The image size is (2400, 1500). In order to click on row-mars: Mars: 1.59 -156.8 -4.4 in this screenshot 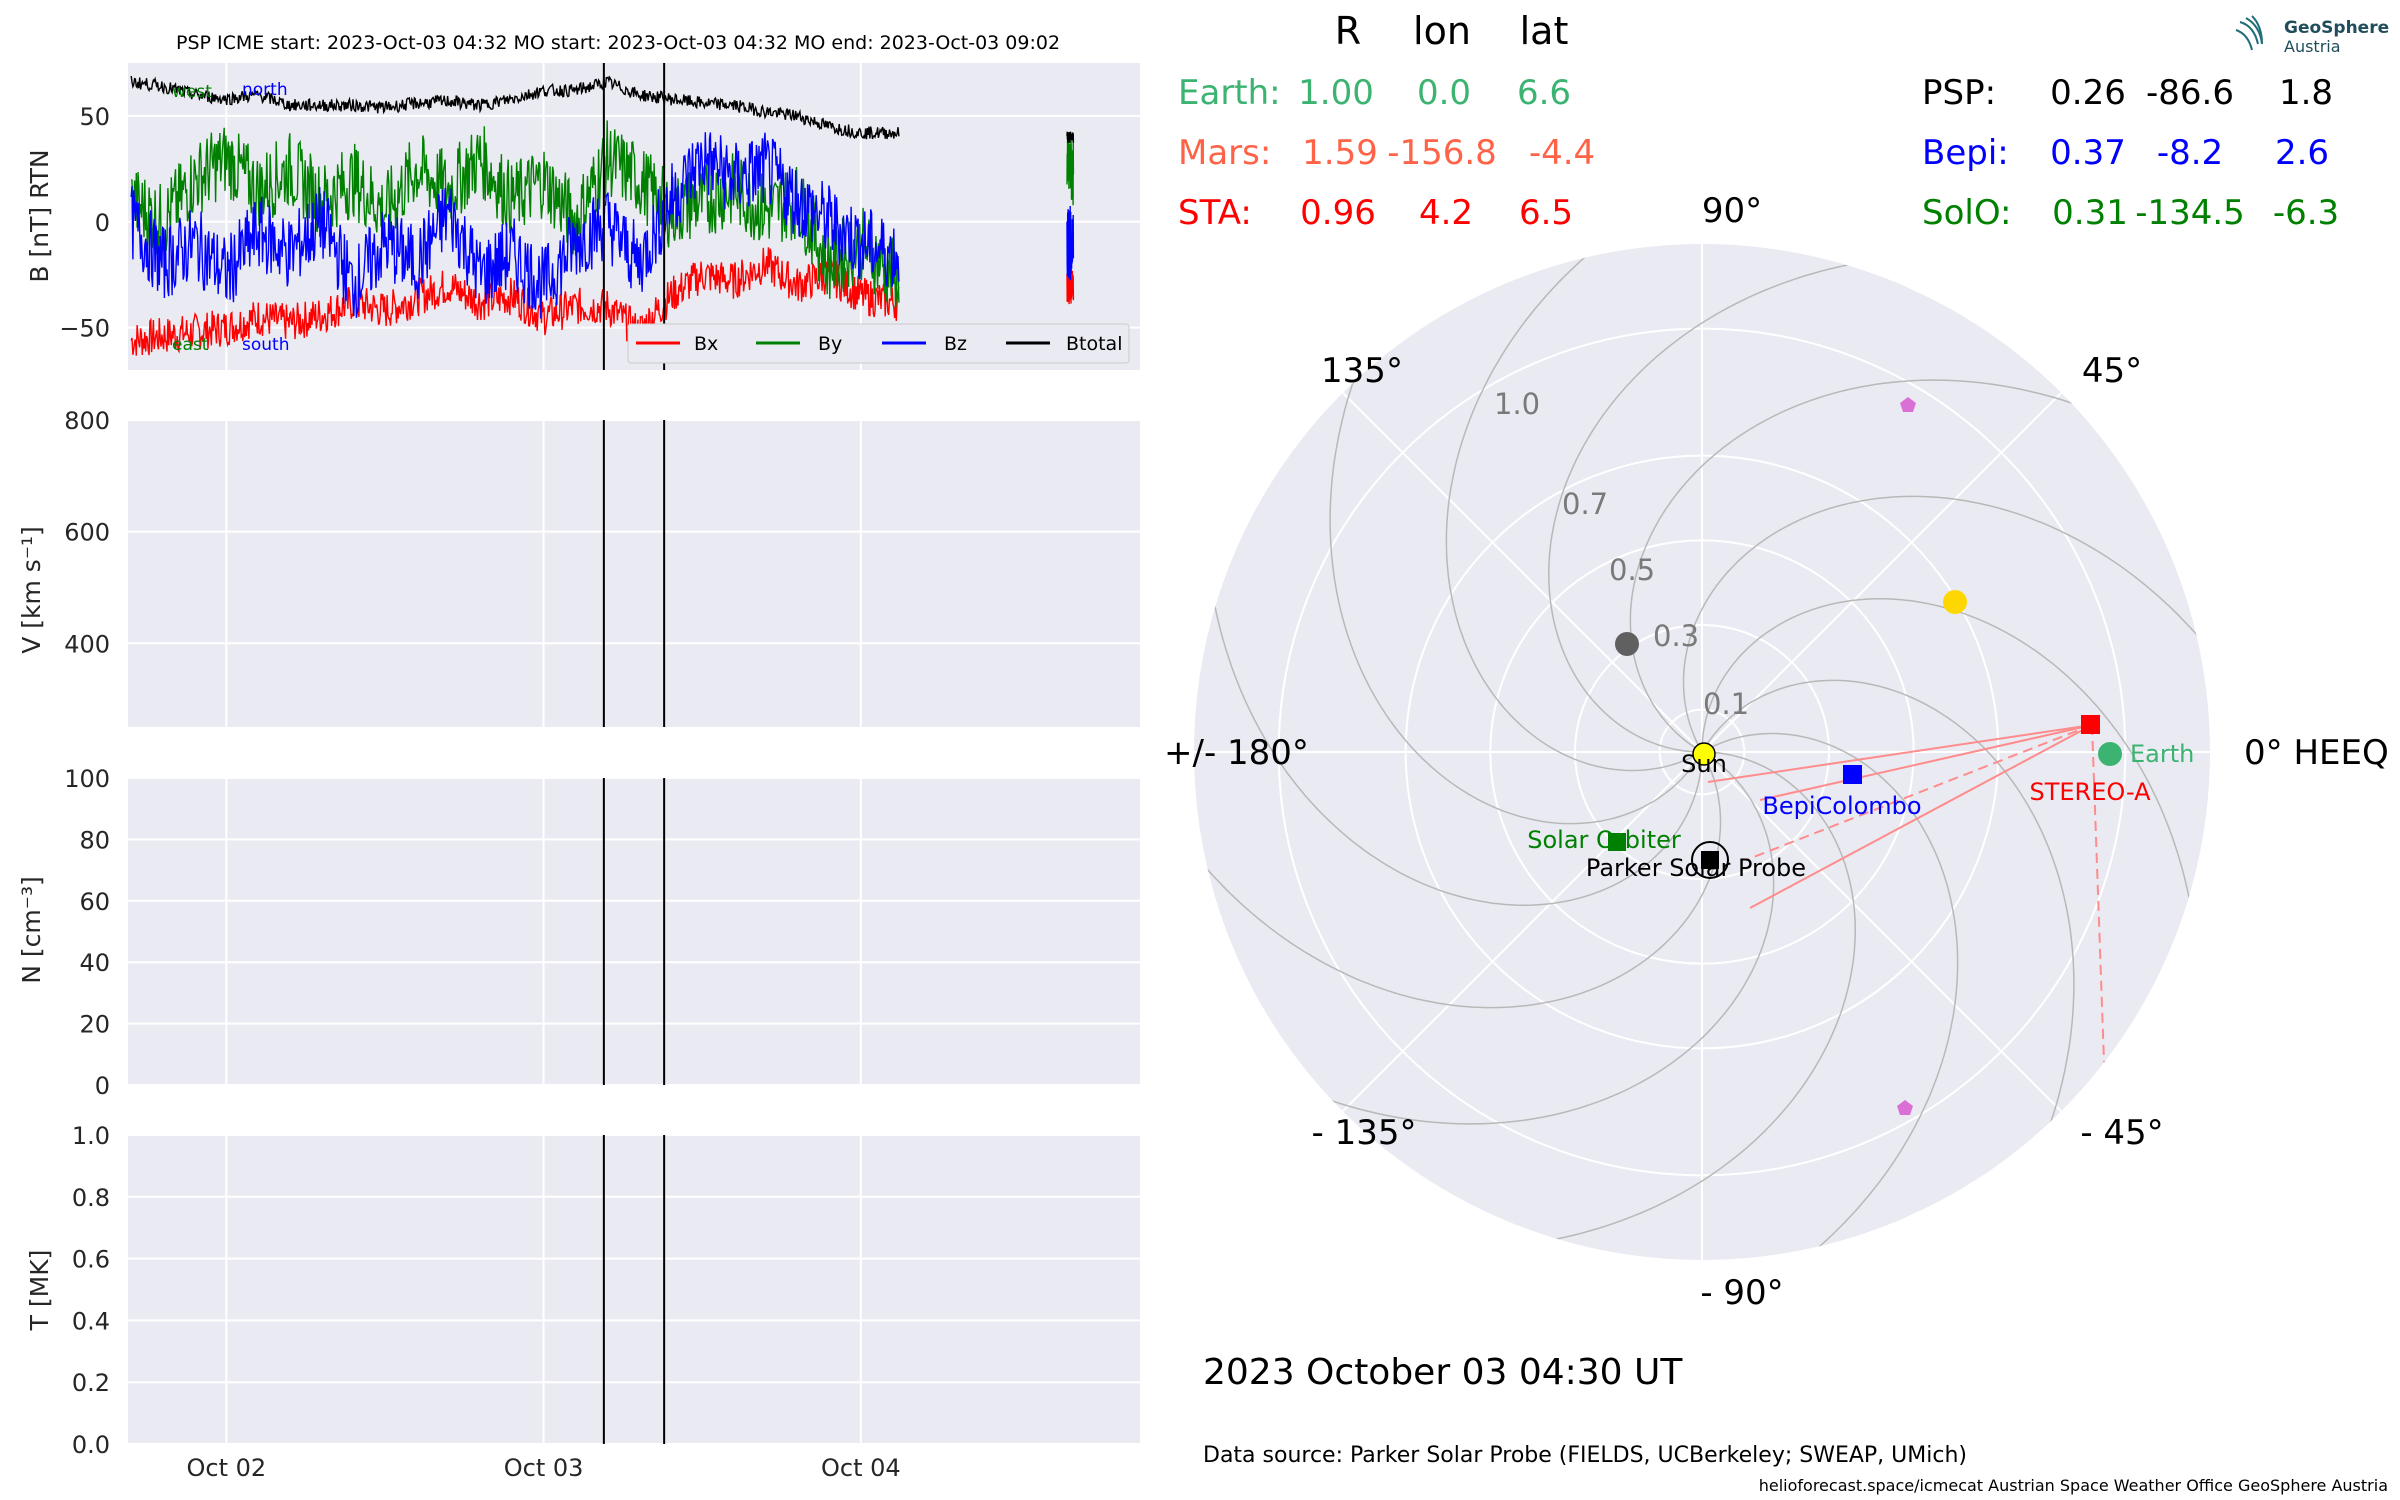, I will do `click(1386, 153)`.